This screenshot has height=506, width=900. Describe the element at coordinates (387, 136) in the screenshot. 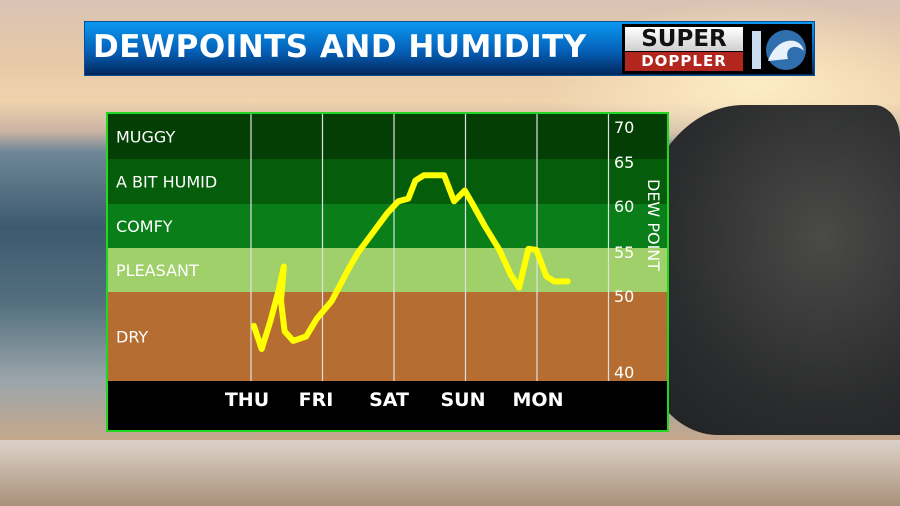

I see `band-muggy` at that location.